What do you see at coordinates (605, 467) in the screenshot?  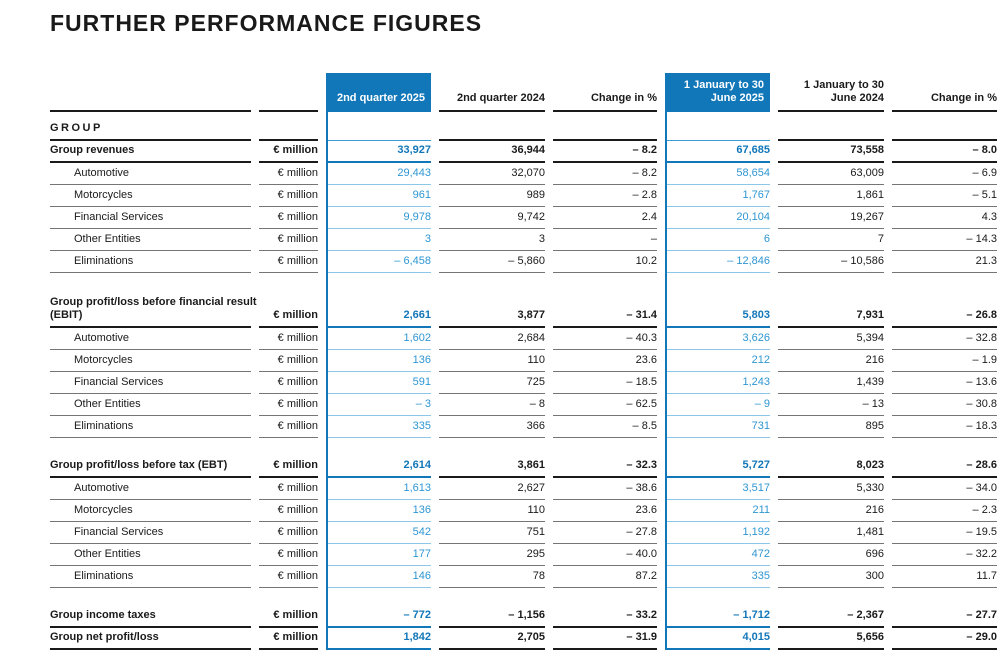 I see `value-change-q2: – 32.3` at bounding box center [605, 467].